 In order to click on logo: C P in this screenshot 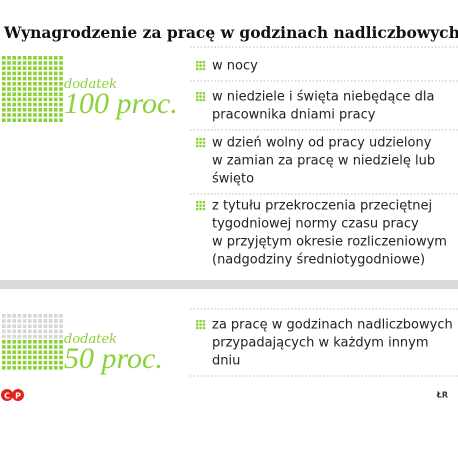, I will do `click(12, 395)`.